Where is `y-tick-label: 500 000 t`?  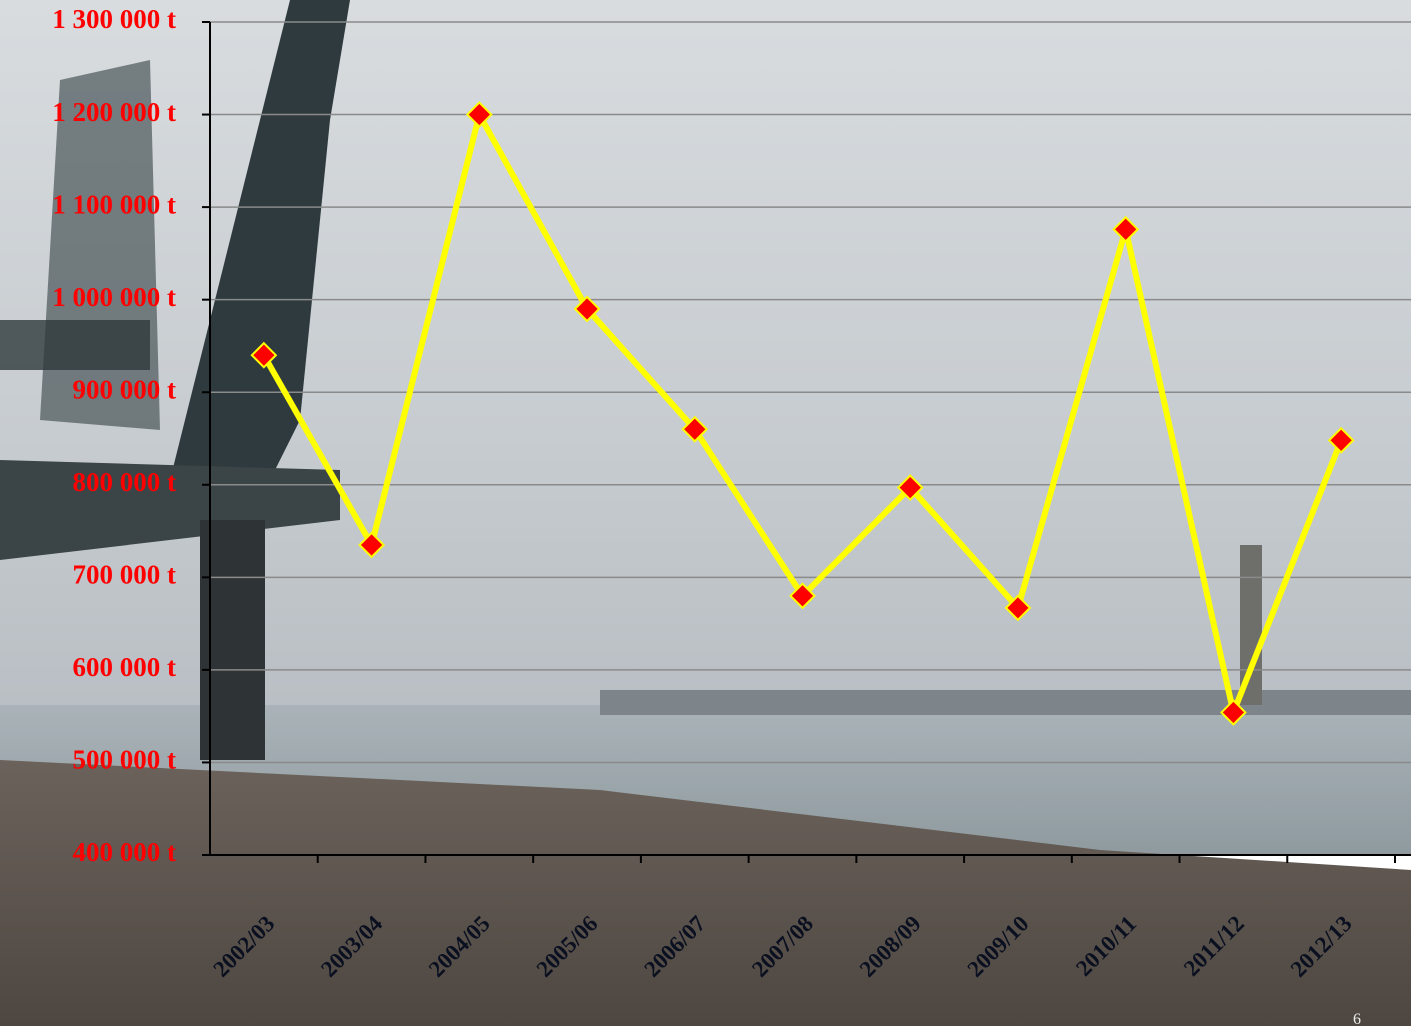
y-tick-label: 500 000 t is located at coordinates (125, 760).